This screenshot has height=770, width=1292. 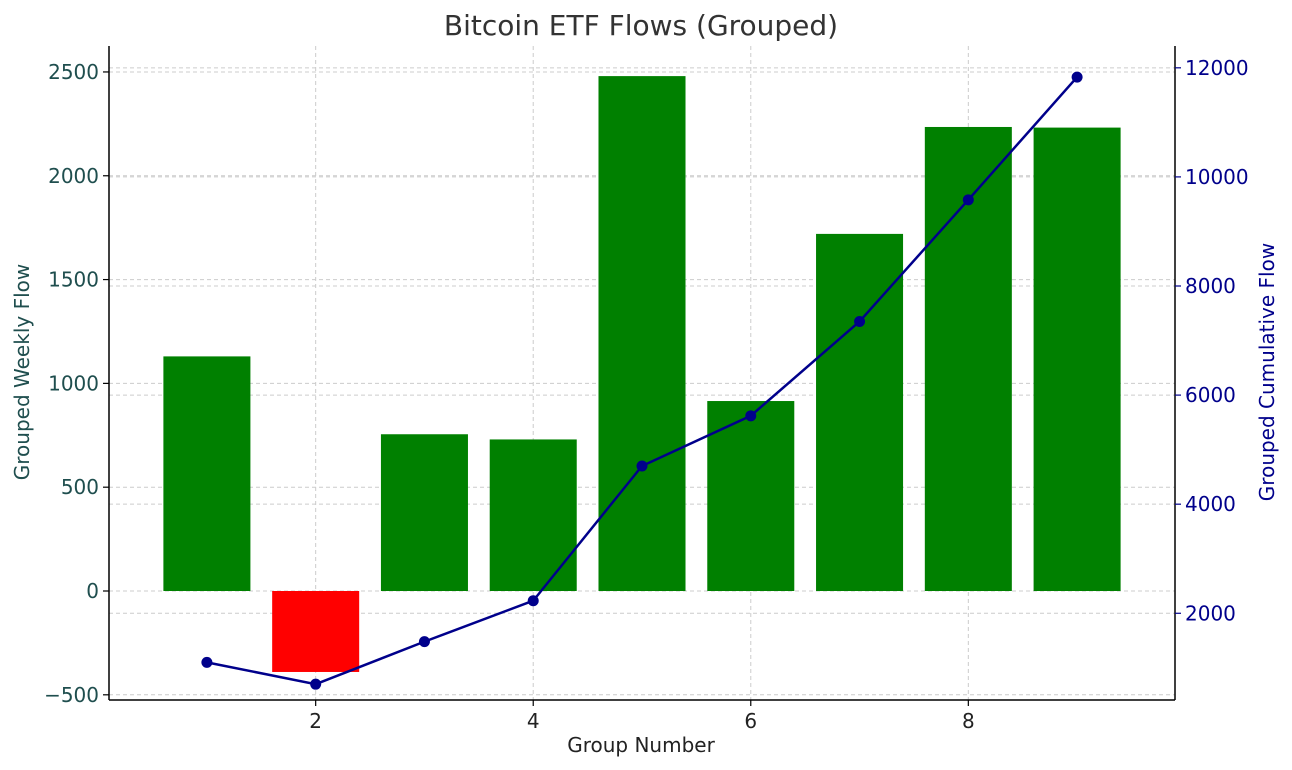 What do you see at coordinates (750, 721) in the screenshot?
I see `x-tick-label: 6` at bounding box center [750, 721].